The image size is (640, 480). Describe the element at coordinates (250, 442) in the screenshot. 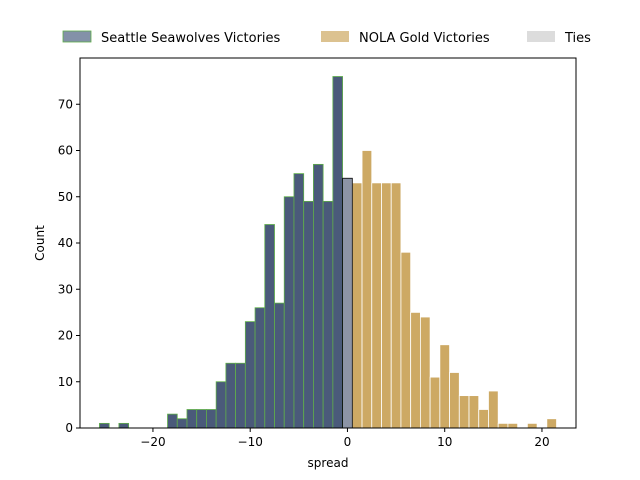

I see `x-tick-label: −10` at that location.